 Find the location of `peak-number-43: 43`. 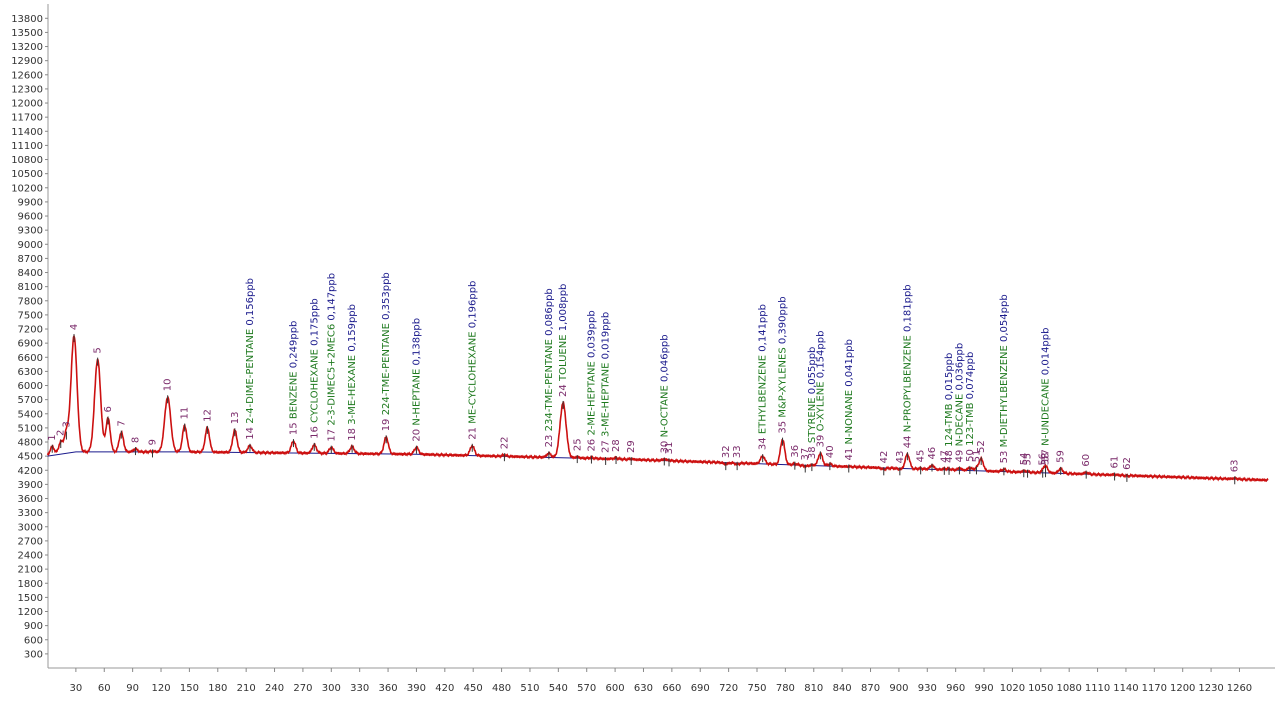

peak-number-43: 43 is located at coordinates (900, 457).